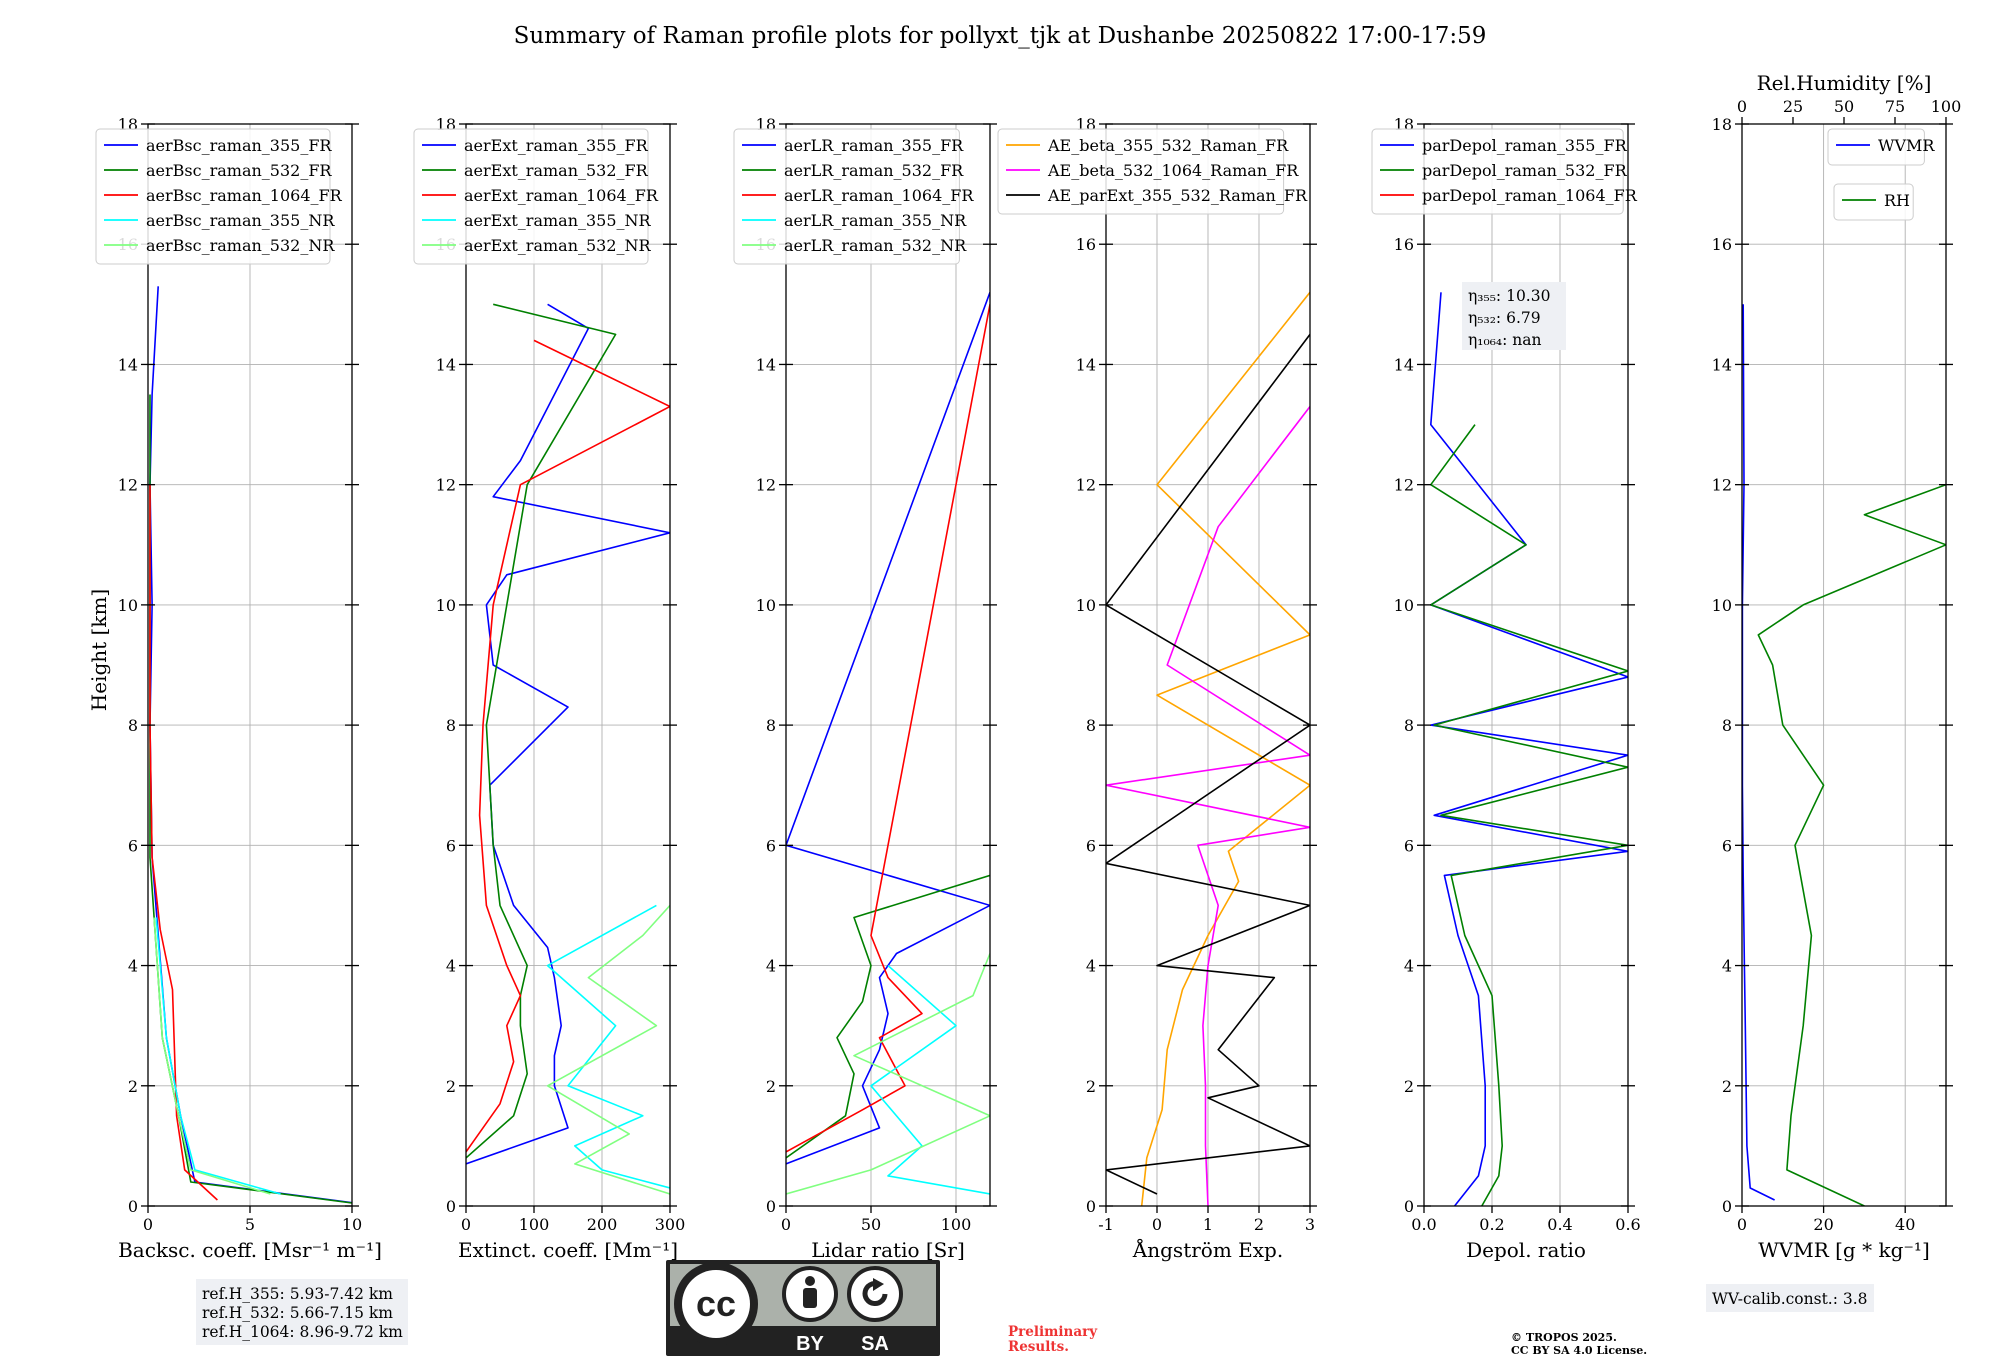 The image size is (2000, 1360). I want to click on series-line-AE_parExt_355_532_Raman_FR, so click(1208, 764).